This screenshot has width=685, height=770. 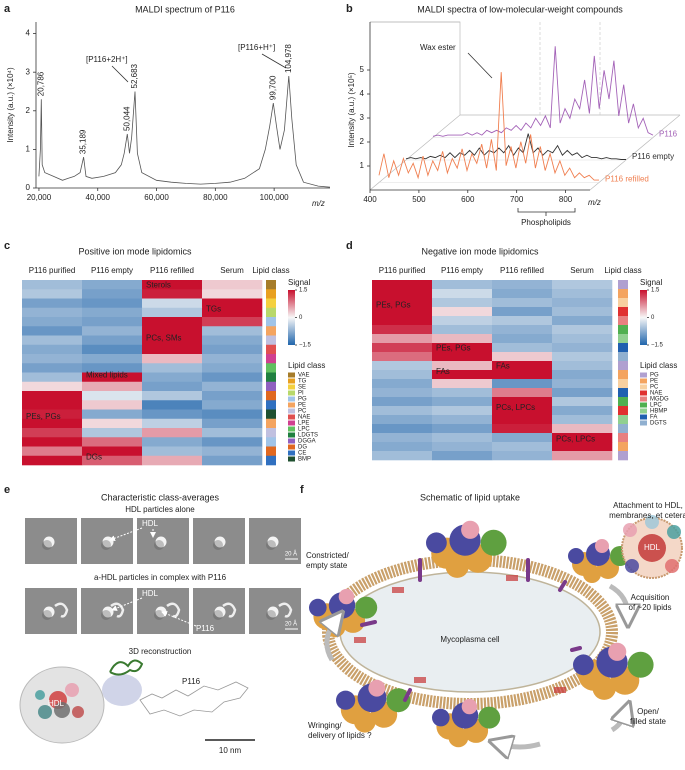 What do you see at coordinates (160, 497) in the screenshot?
I see `panel-title: Characteristic class-averages` at bounding box center [160, 497].